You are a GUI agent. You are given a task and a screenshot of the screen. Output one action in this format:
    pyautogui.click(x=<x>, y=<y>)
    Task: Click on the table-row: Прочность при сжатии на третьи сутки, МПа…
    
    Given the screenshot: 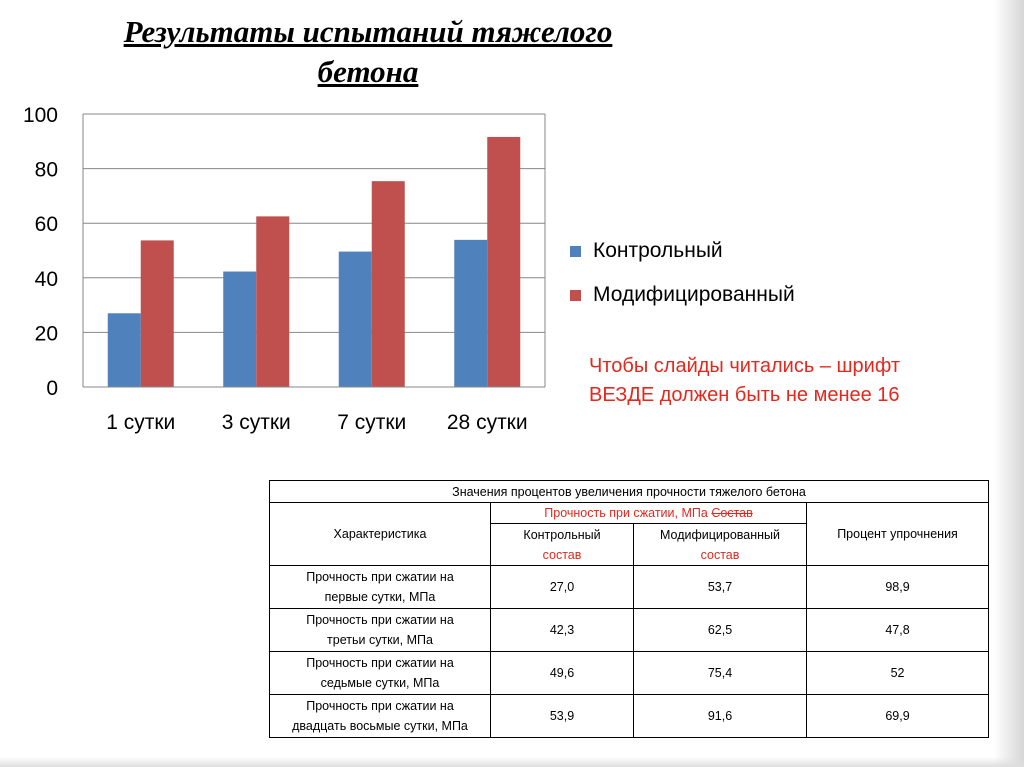 What is the action you would take?
    pyautogui.click(x=629, y=630)
    